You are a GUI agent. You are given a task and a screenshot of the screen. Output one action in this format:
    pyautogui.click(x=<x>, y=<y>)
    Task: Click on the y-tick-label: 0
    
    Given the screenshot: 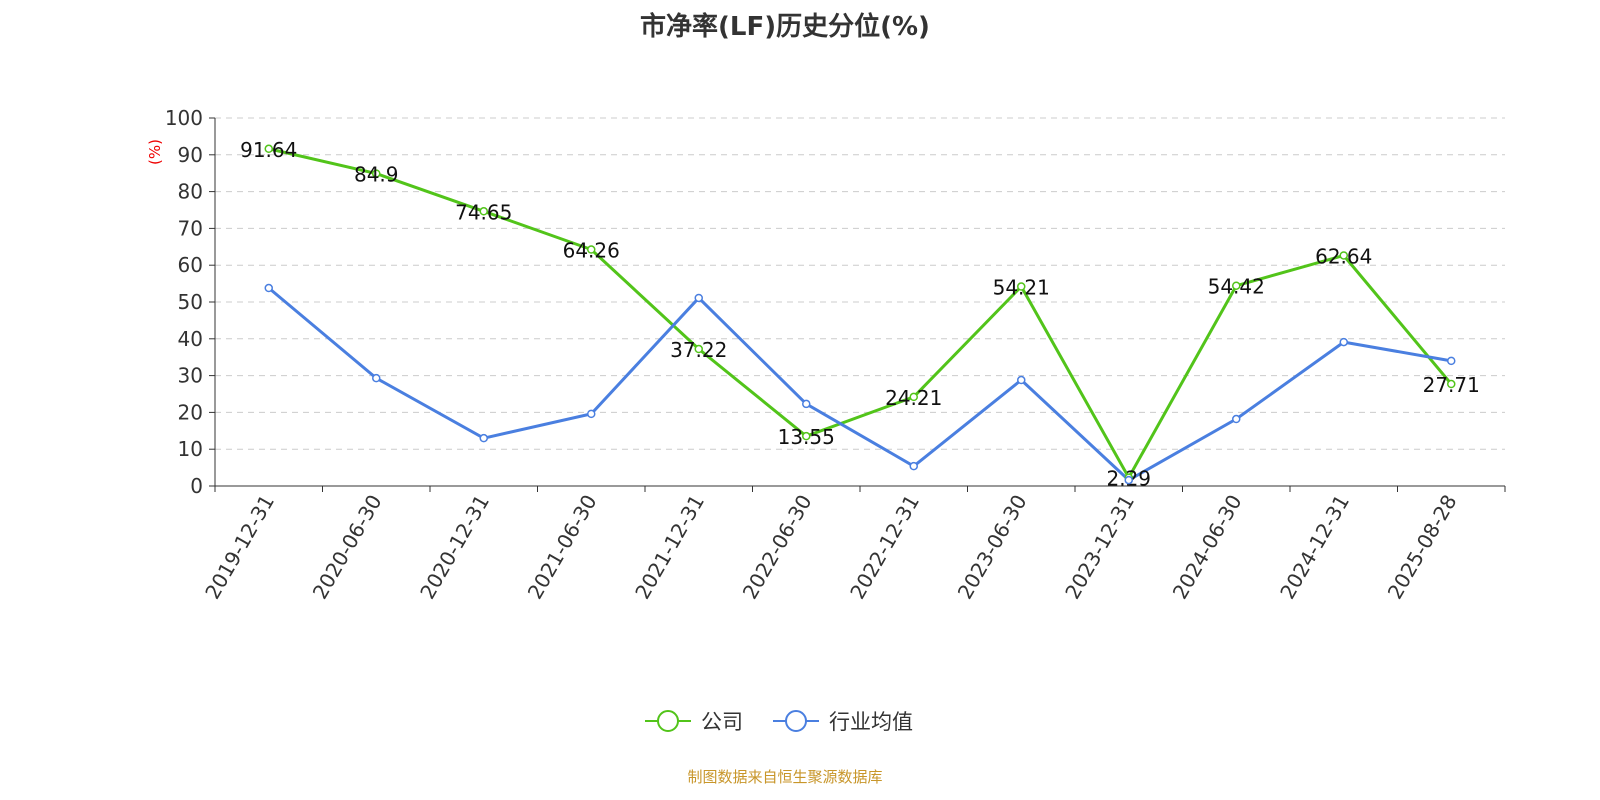 What is the action you would take?
    pyautogui.click(x=196, y=486)
    